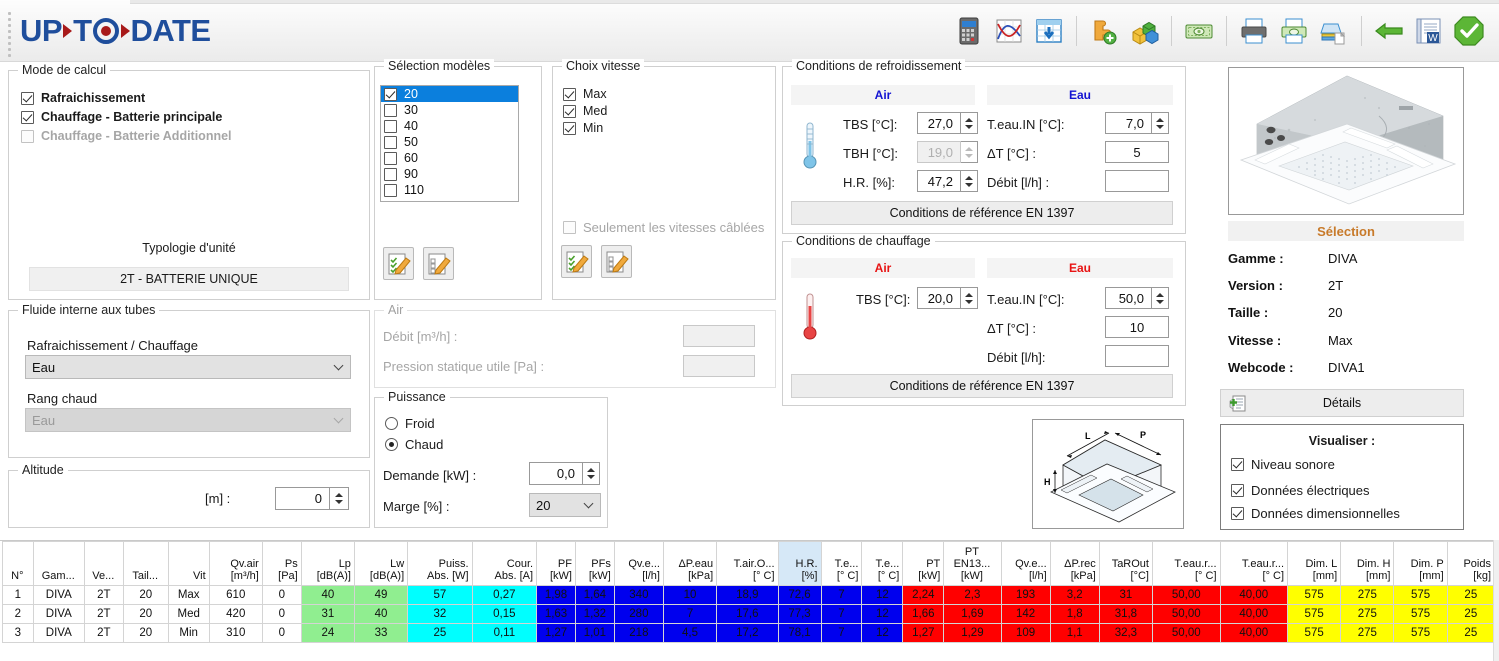  I want to click on word-export-icon: W, so click(1429, 31).